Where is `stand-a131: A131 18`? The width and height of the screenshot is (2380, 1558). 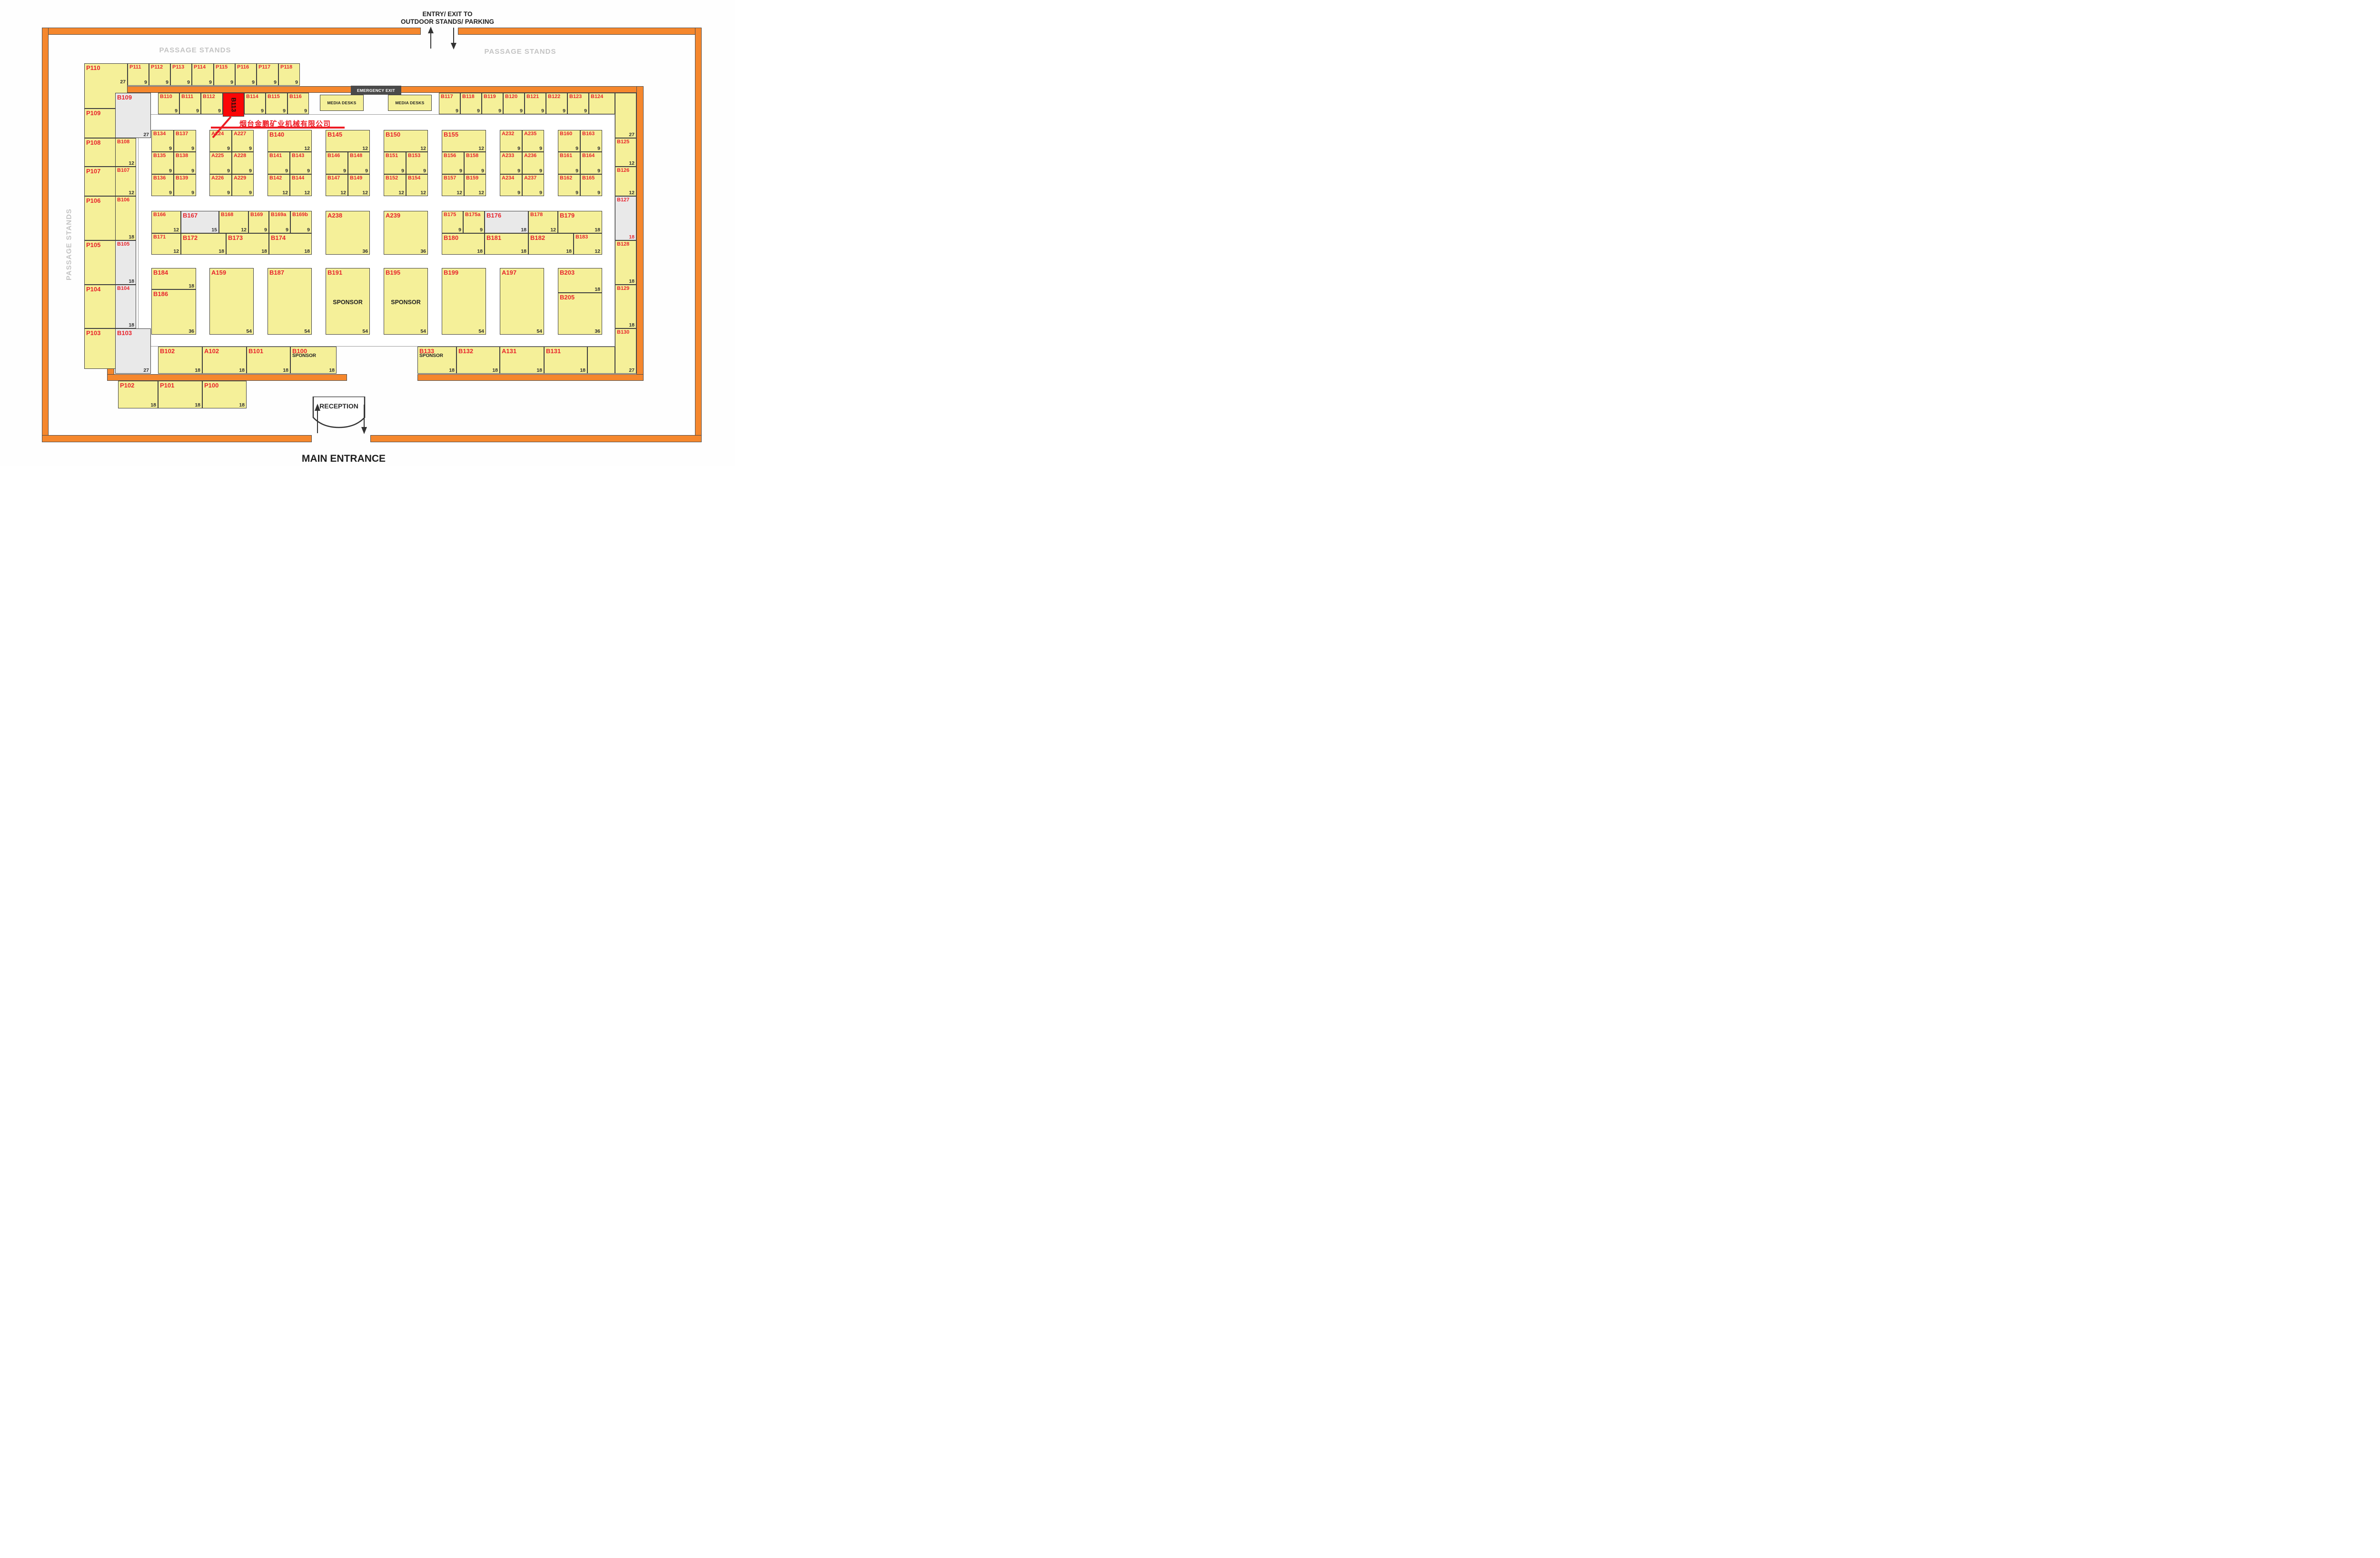
stand-a131: A131 18 is located at coordinates (522, 360).